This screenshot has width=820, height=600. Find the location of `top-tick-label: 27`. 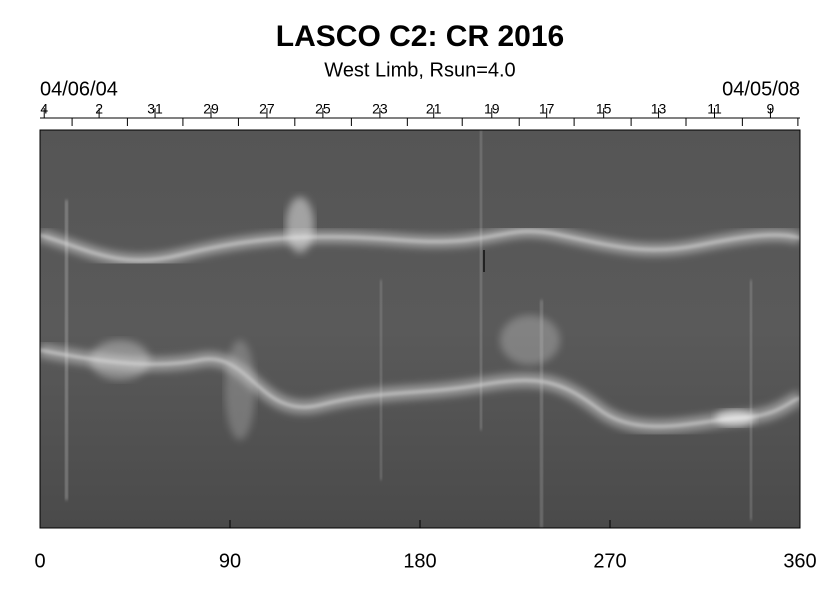

top-tick-label: 27 is located at coordinates (267, 109).